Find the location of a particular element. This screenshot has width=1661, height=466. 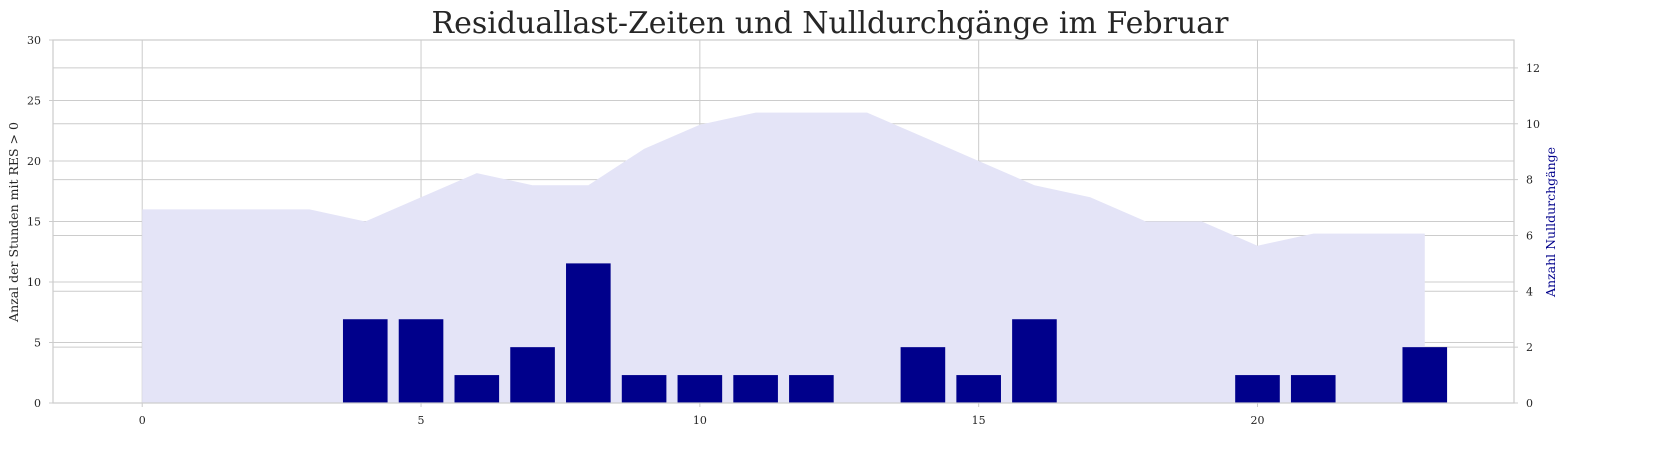

x-tick-label: 0 is located at coordinates (142, 420).